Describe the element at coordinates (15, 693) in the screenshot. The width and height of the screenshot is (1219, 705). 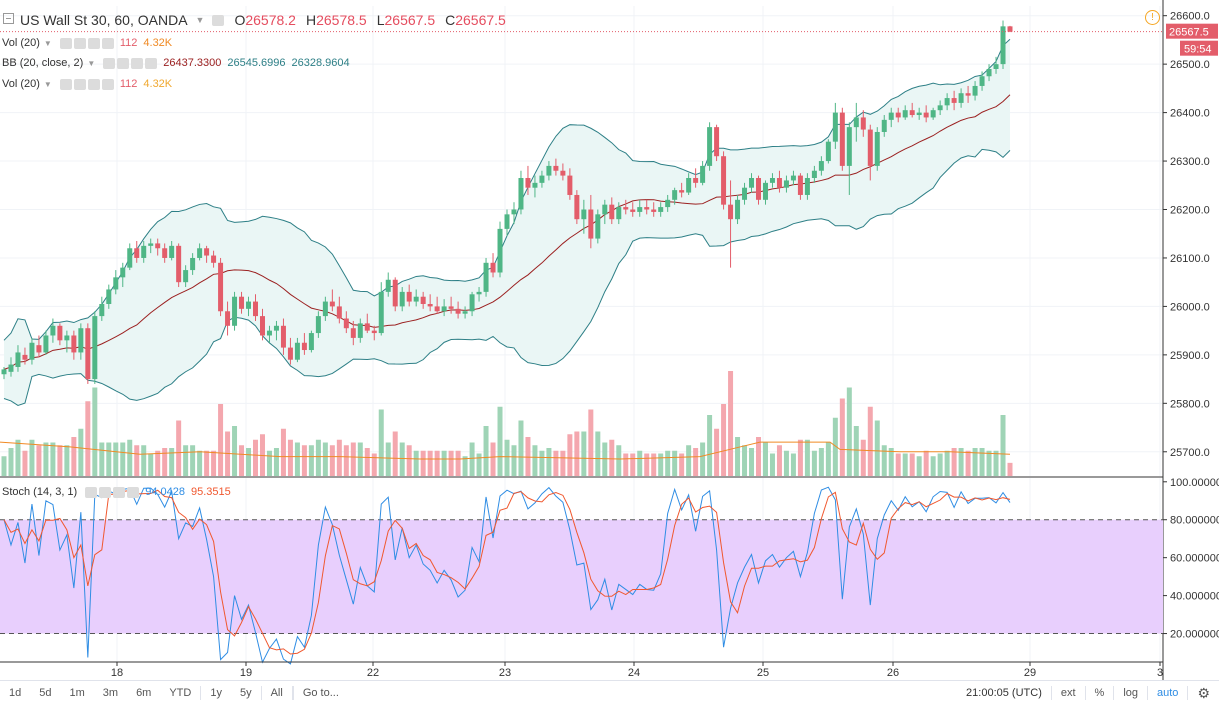
I see `range-button-1d: 1d` at that location.